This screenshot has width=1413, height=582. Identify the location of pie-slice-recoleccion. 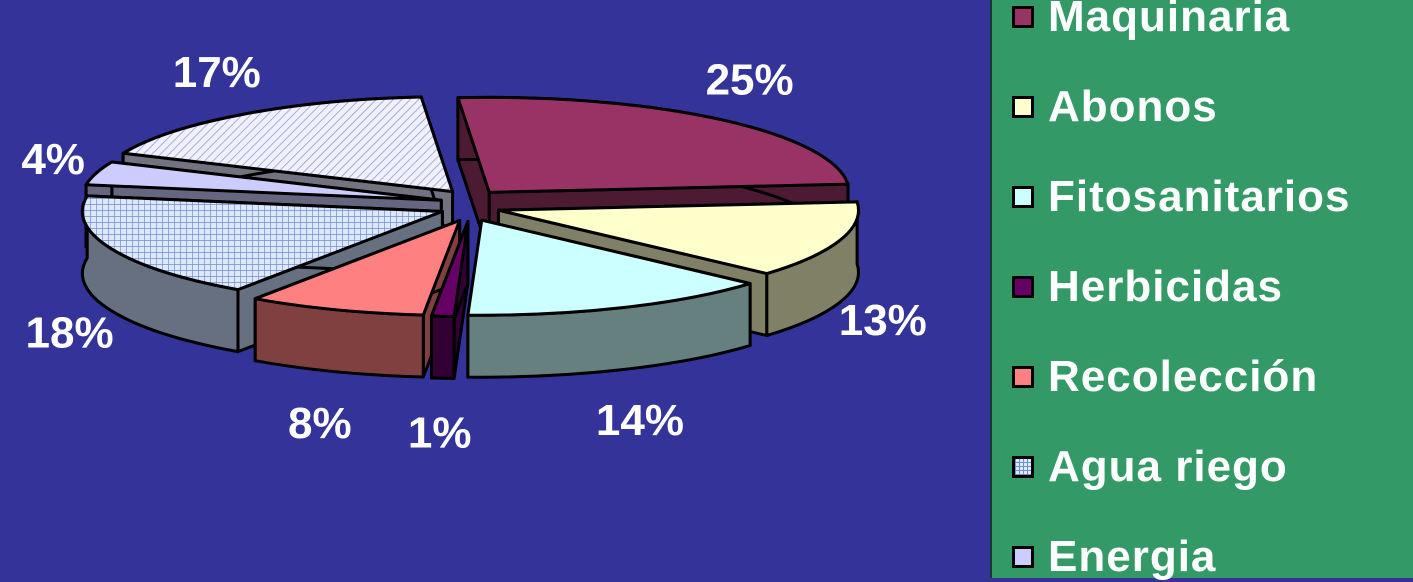
(357, 298).